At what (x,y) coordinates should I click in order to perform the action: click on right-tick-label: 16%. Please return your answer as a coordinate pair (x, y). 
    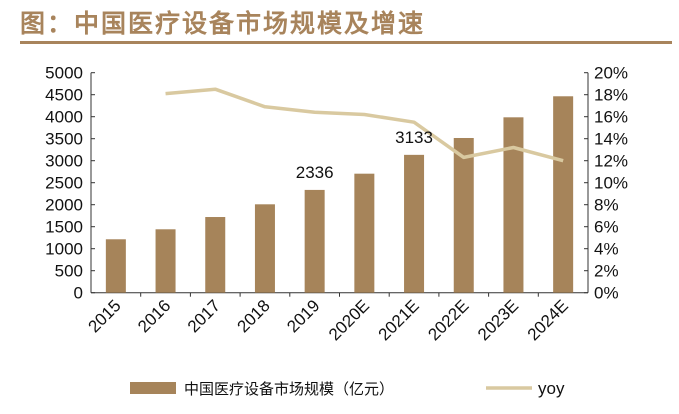
    Looking at the image, I should click on (611, 117).